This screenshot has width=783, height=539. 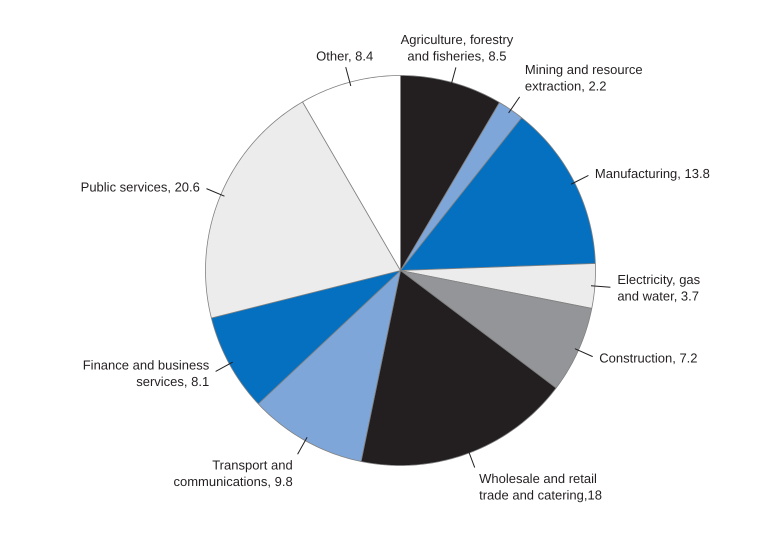 I want to click on slice-label: Other, 8.4, so click(x=345, y=56).